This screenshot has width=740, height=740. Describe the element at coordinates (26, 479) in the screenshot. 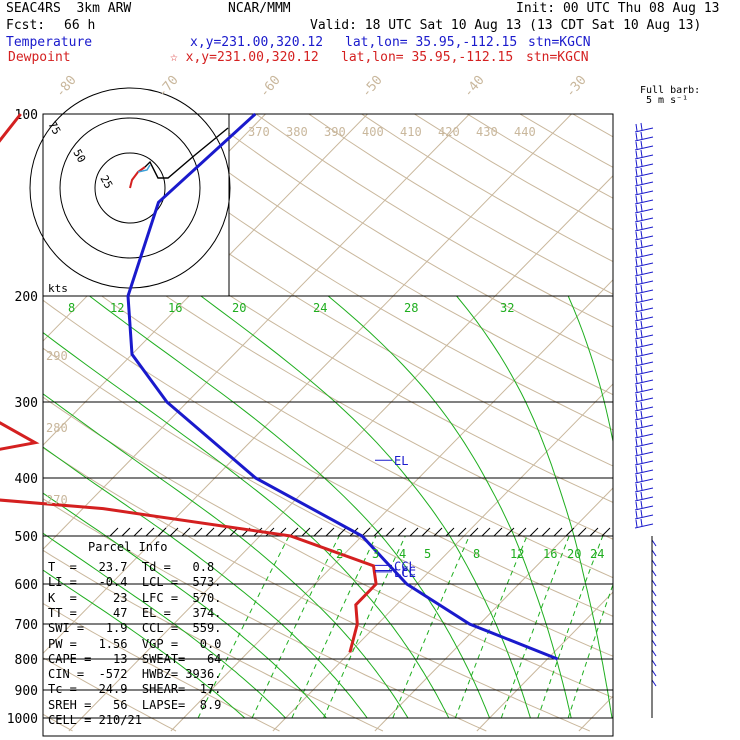

I see `pressure-tick-label: 400` at that location.